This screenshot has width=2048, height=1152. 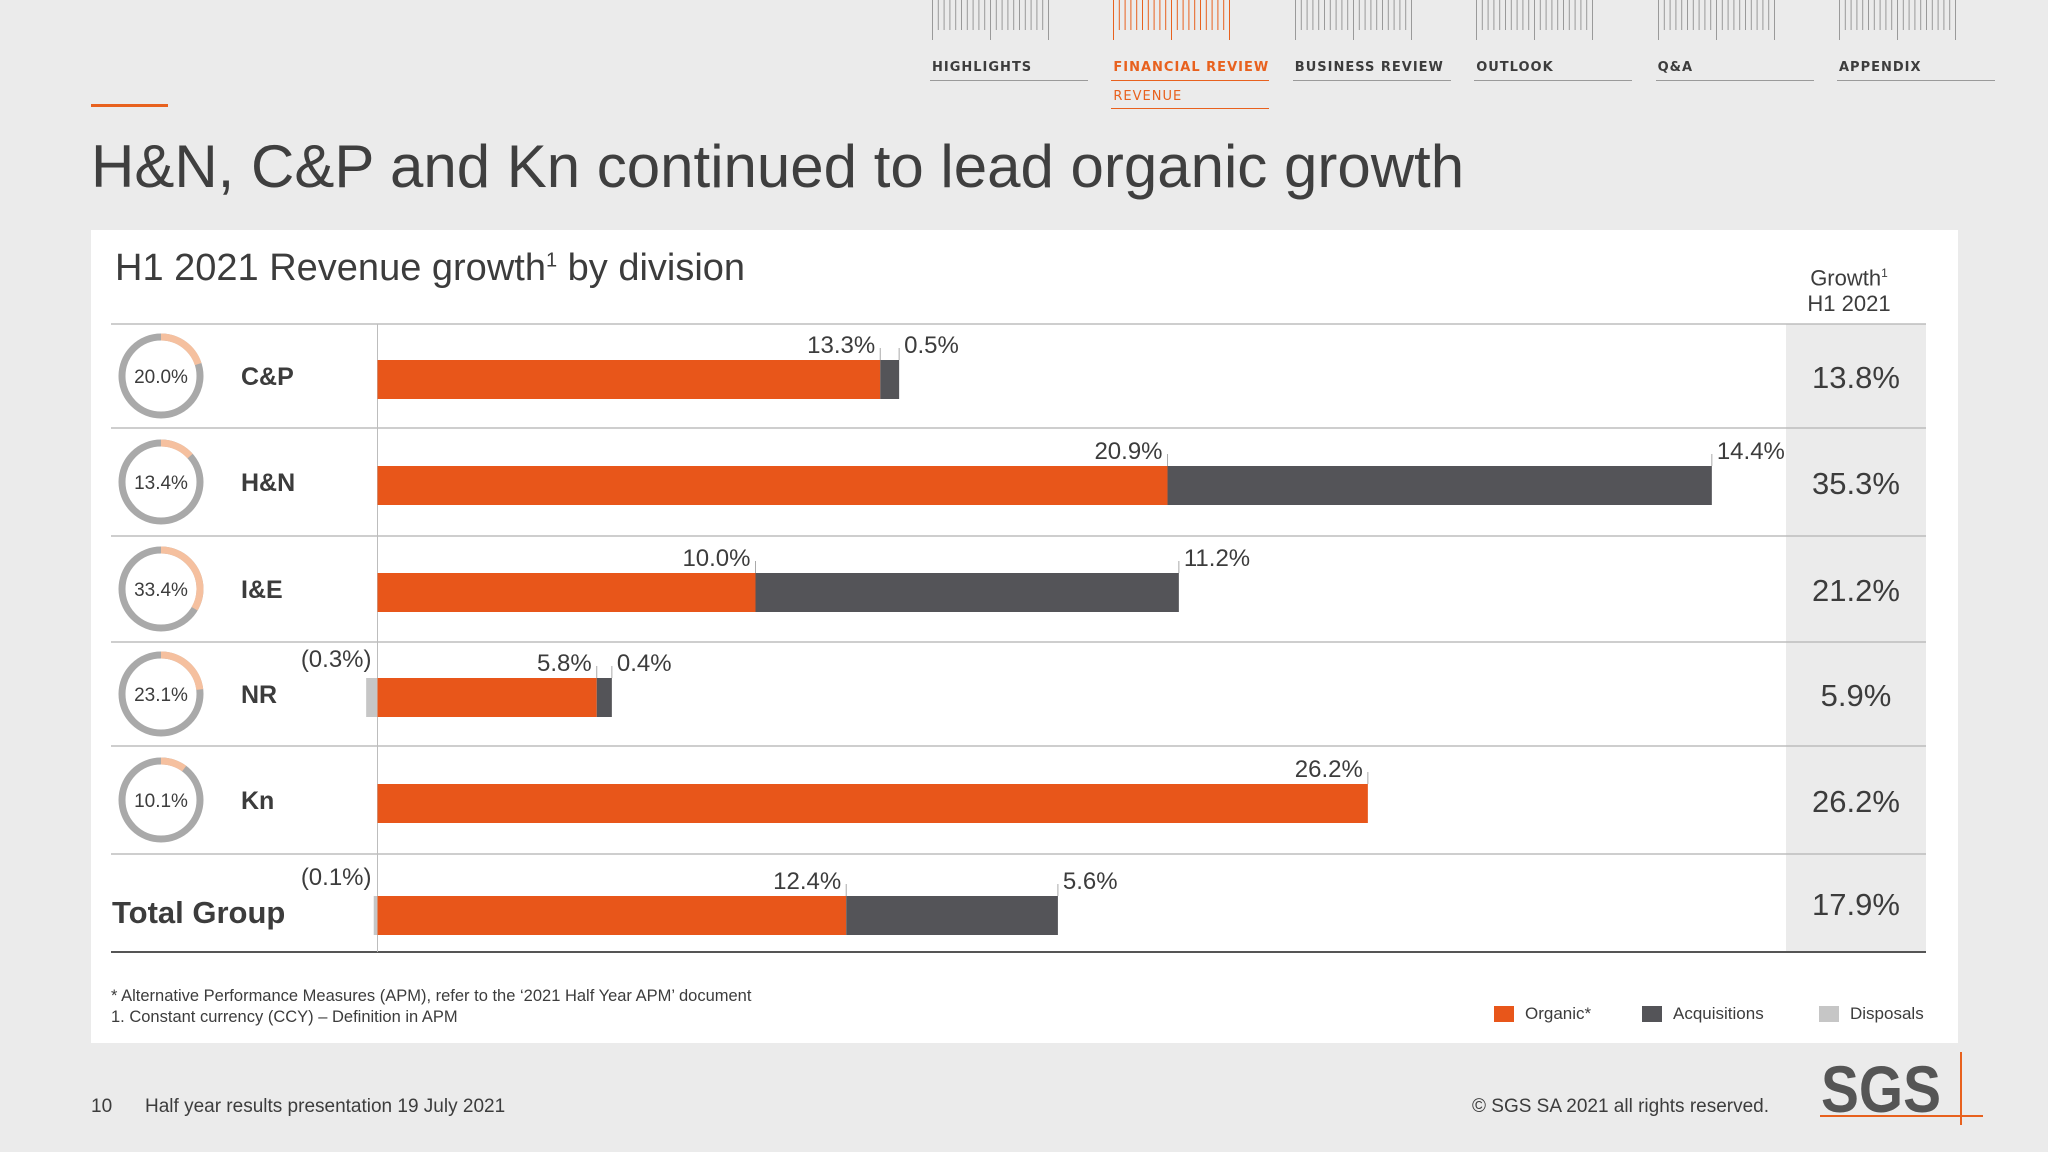 I want to click on growth-total-nr: 5.9%, so click(x=1856, y=695).